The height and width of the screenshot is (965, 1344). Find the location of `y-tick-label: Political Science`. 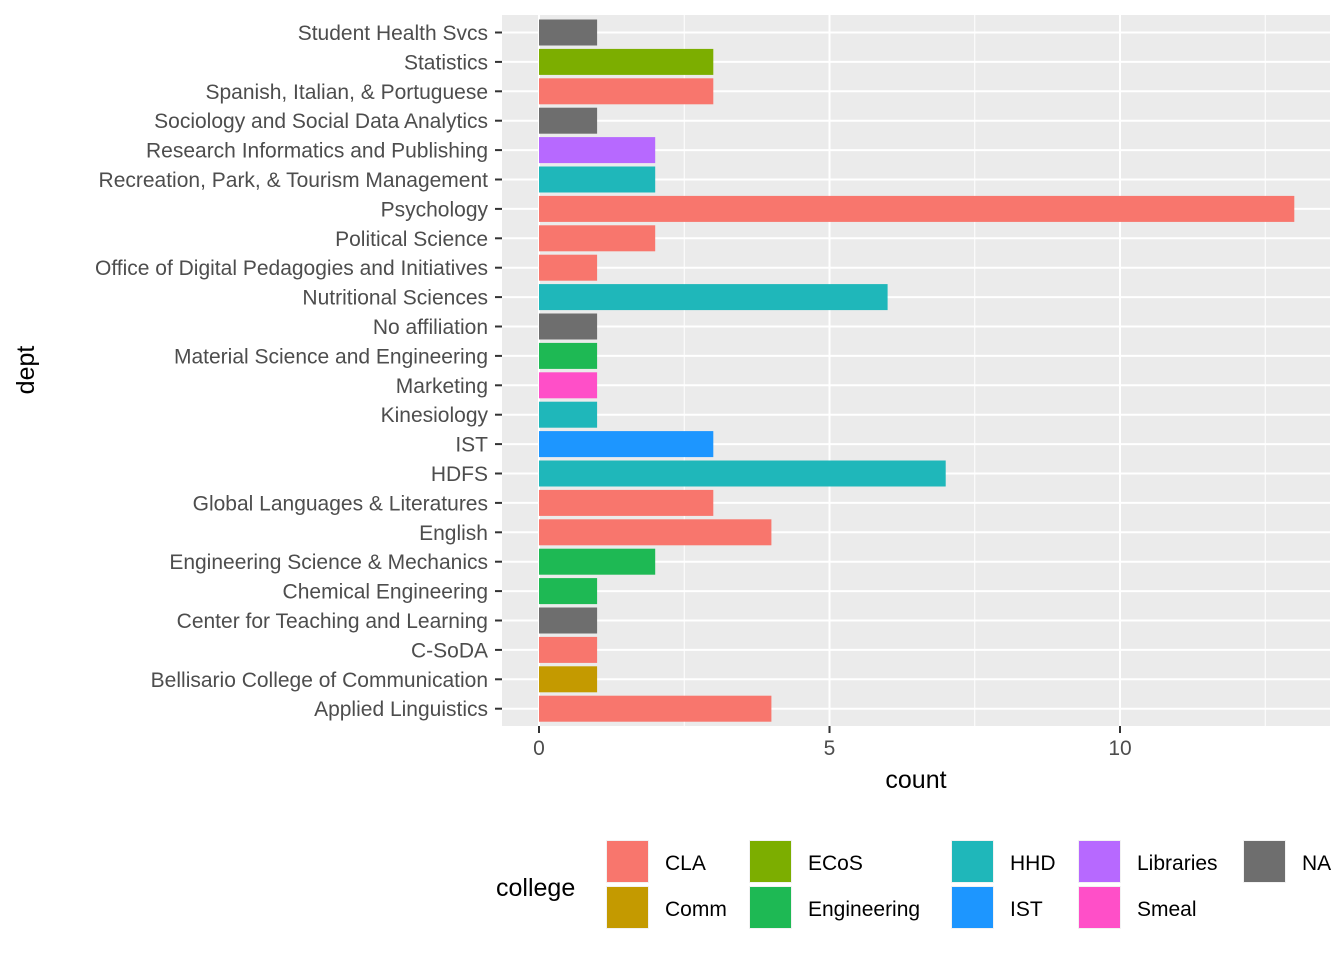

y-tick-label: Political Science is located at coordinates (411, 239).